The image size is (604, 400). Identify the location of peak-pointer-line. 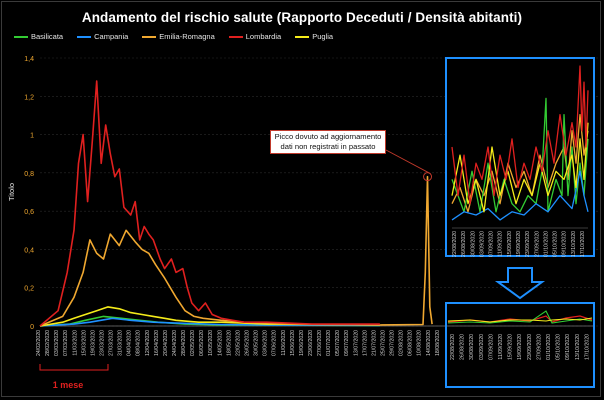
(408, 162).